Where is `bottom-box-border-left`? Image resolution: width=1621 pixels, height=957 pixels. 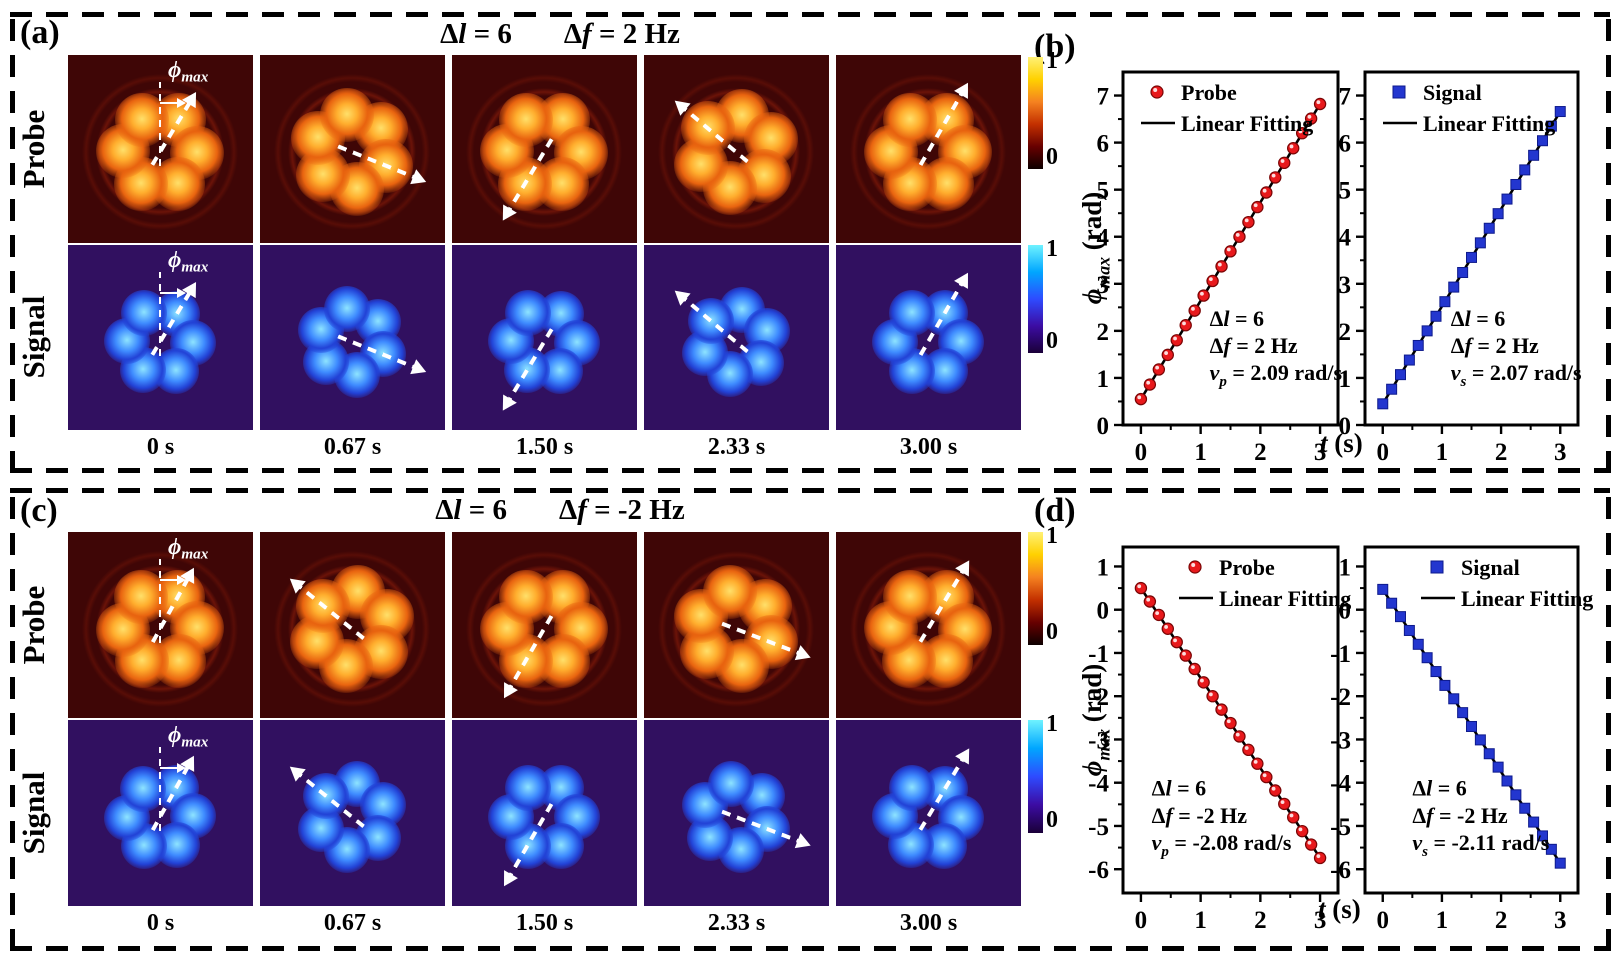
bottom-box-border-left is located at coordinates (12, 719).